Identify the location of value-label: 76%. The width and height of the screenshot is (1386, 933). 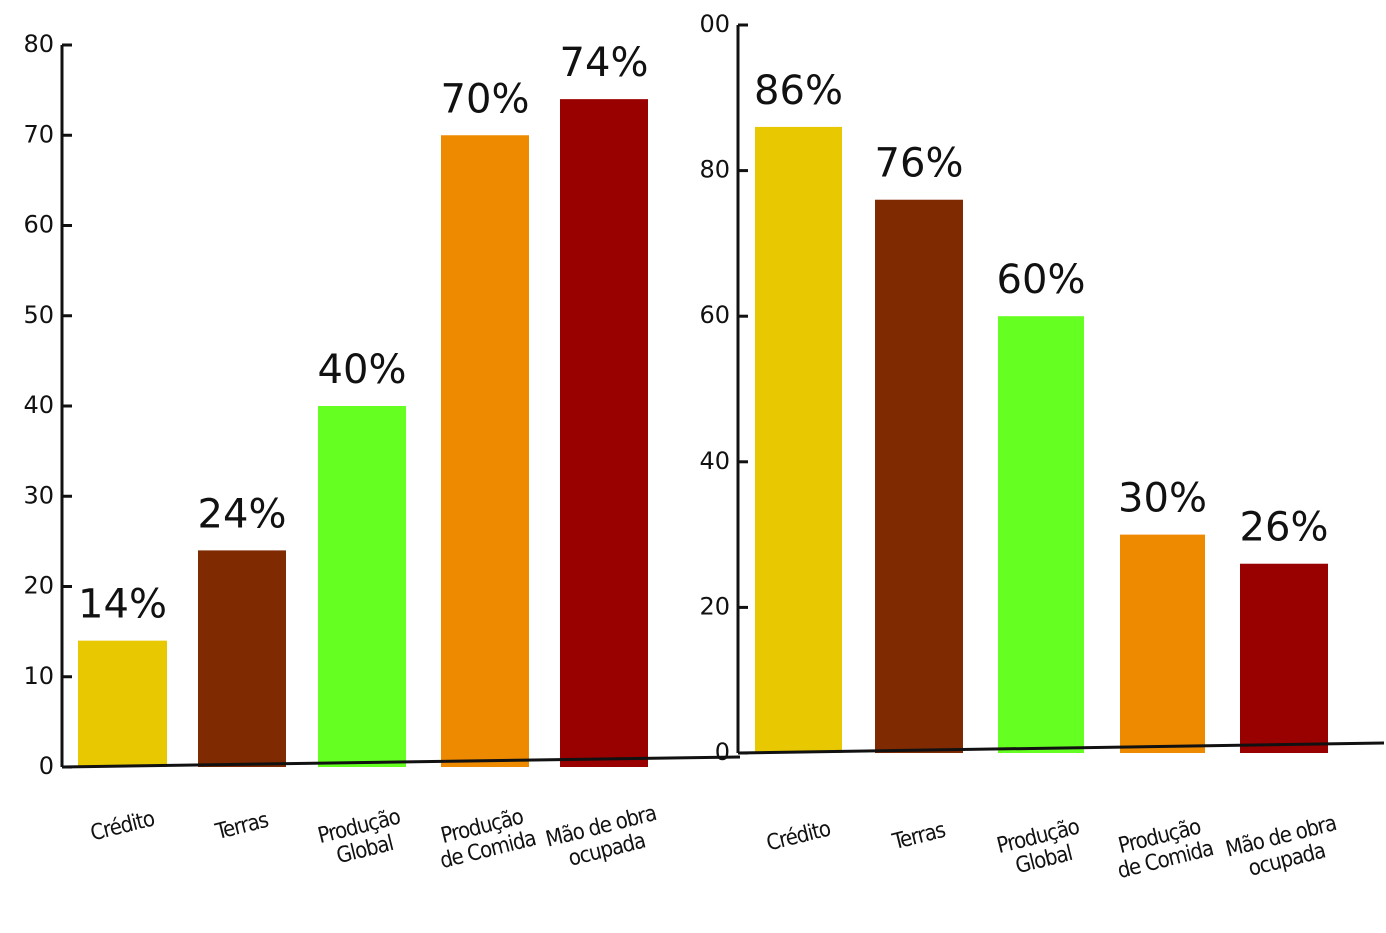
(919, 164).